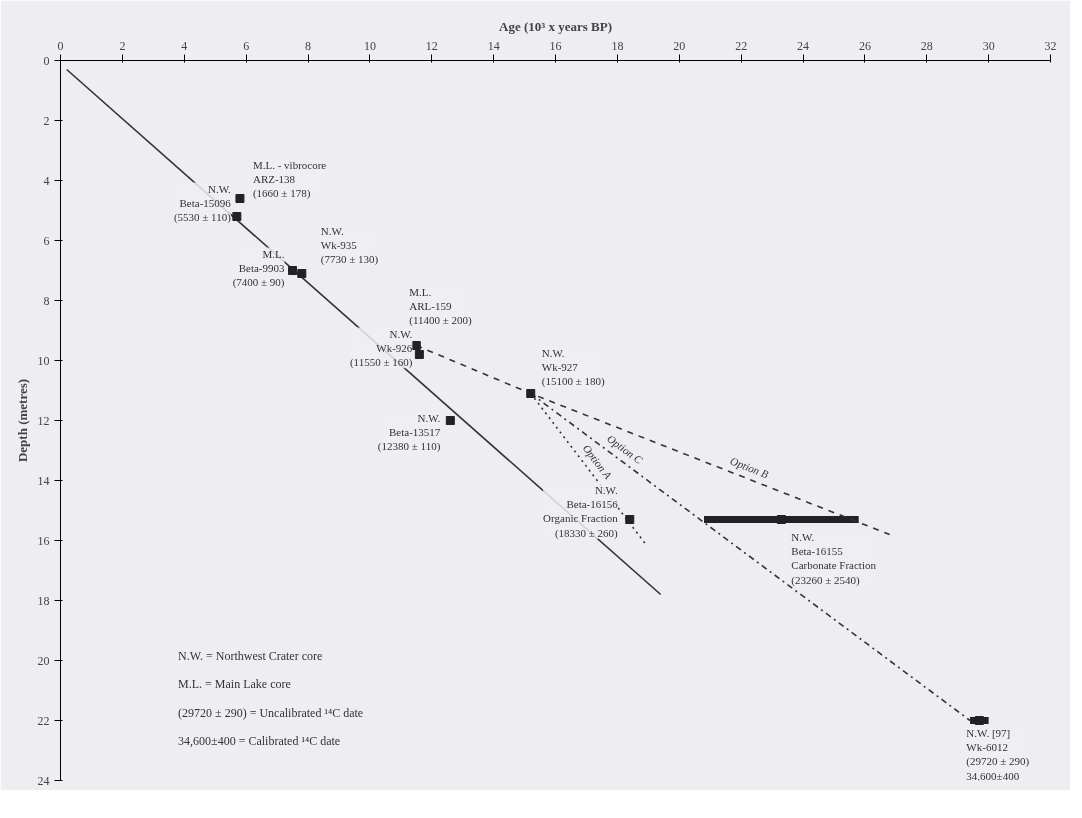 The height and width of the screenshot is (818, 1082). What do you see at coordinates (409, 432) in the screenshot?
I see `annotation: N.W. Beta-13517 (12380 ± 110)` at bounding box center [409, 432].